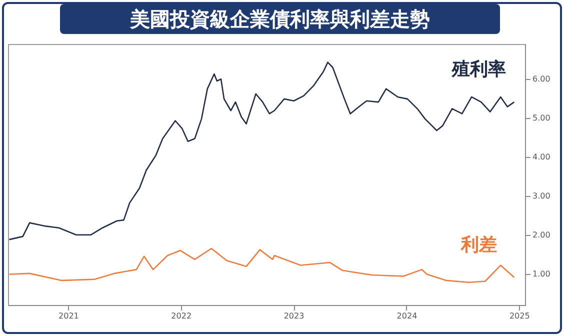 The image size is (564, 336). Describe the element at coordinates (294, 316) in the screenshot. I see `x-tick-label: 2023` at that location.